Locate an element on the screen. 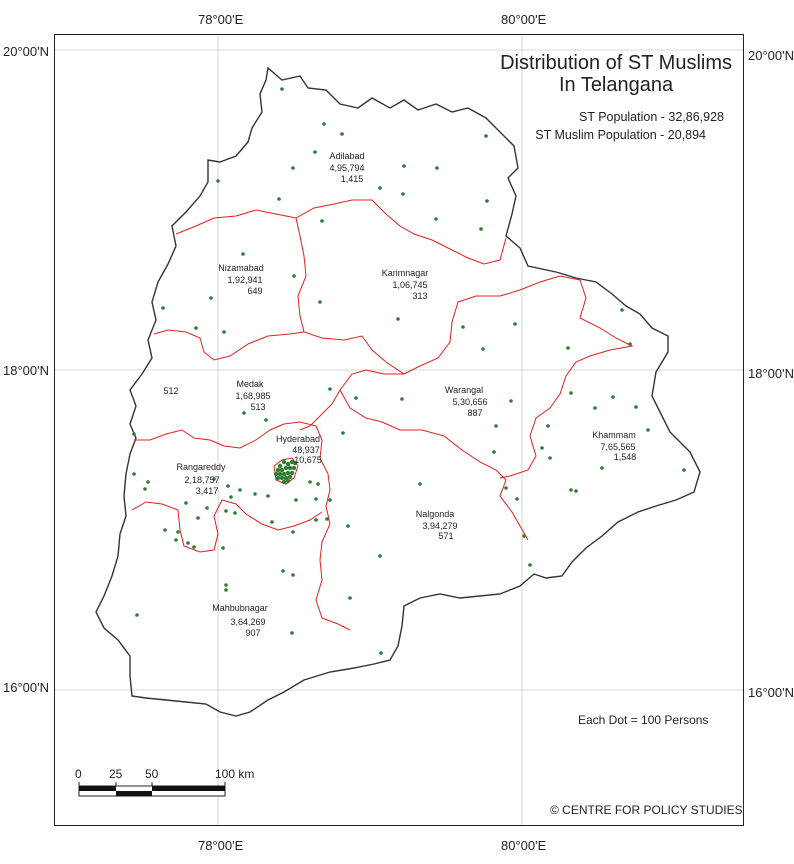 The image size is (794, 864). district-muslims-karimnagar: 313 is located at coordinates (419, 296).